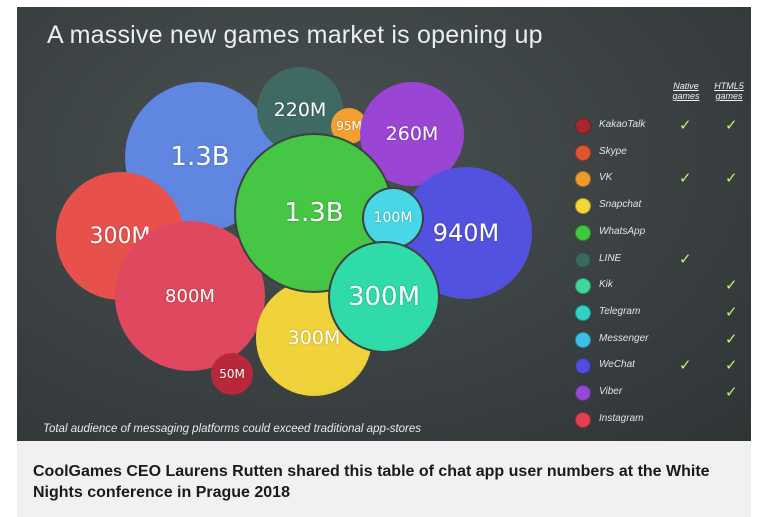 The width and height of the screenshot is (767, 517). What do you see at coordinates (622, 231) in the screenshot?
I see `legend-label: WhatsApp` at bounding box center [622, 231].